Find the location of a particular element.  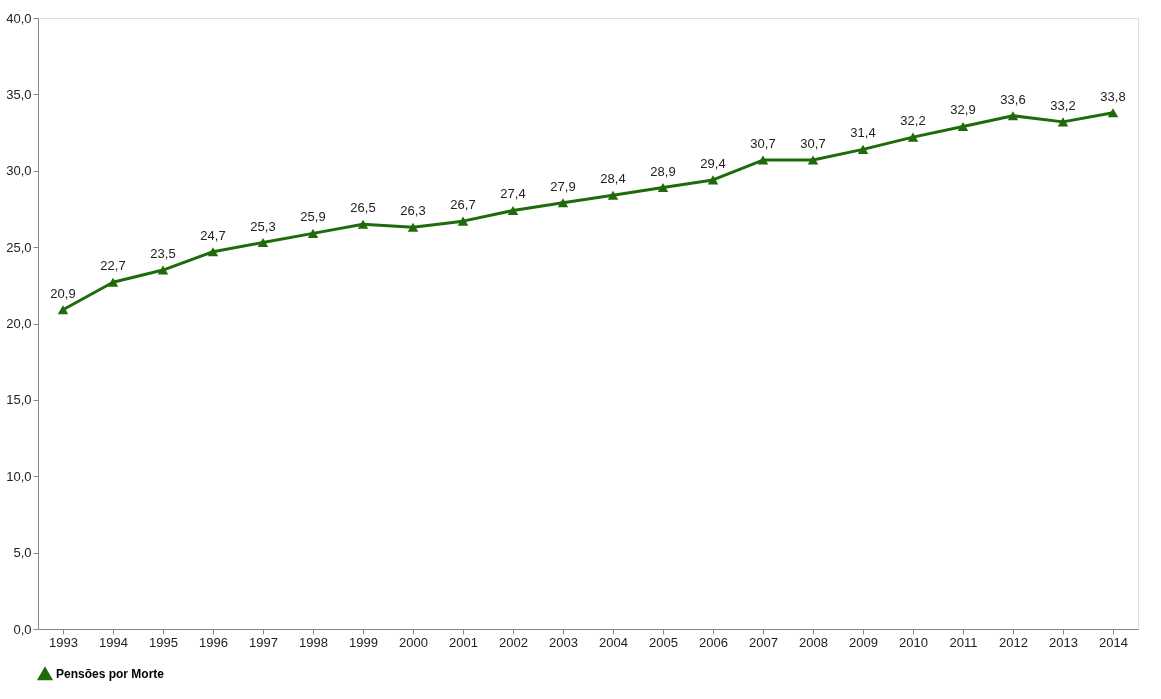

data-label: 23,5 is located at coordinates (163, 254).